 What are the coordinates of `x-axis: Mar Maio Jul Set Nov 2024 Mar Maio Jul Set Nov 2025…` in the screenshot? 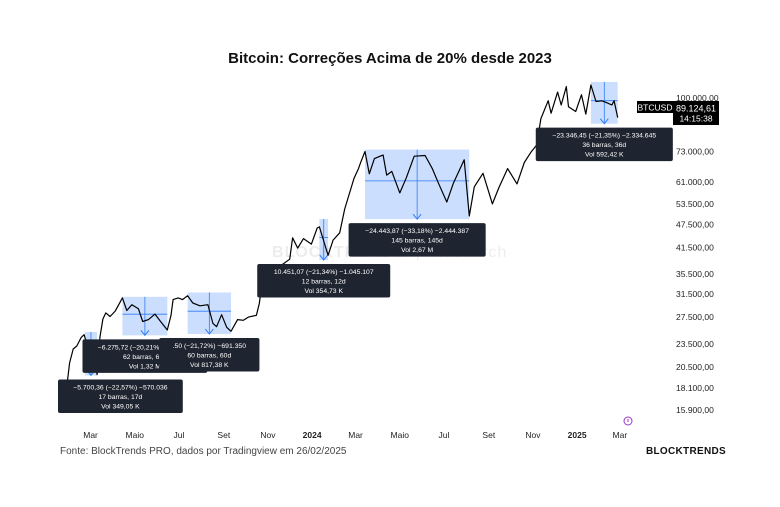 It's located at (355, 435).